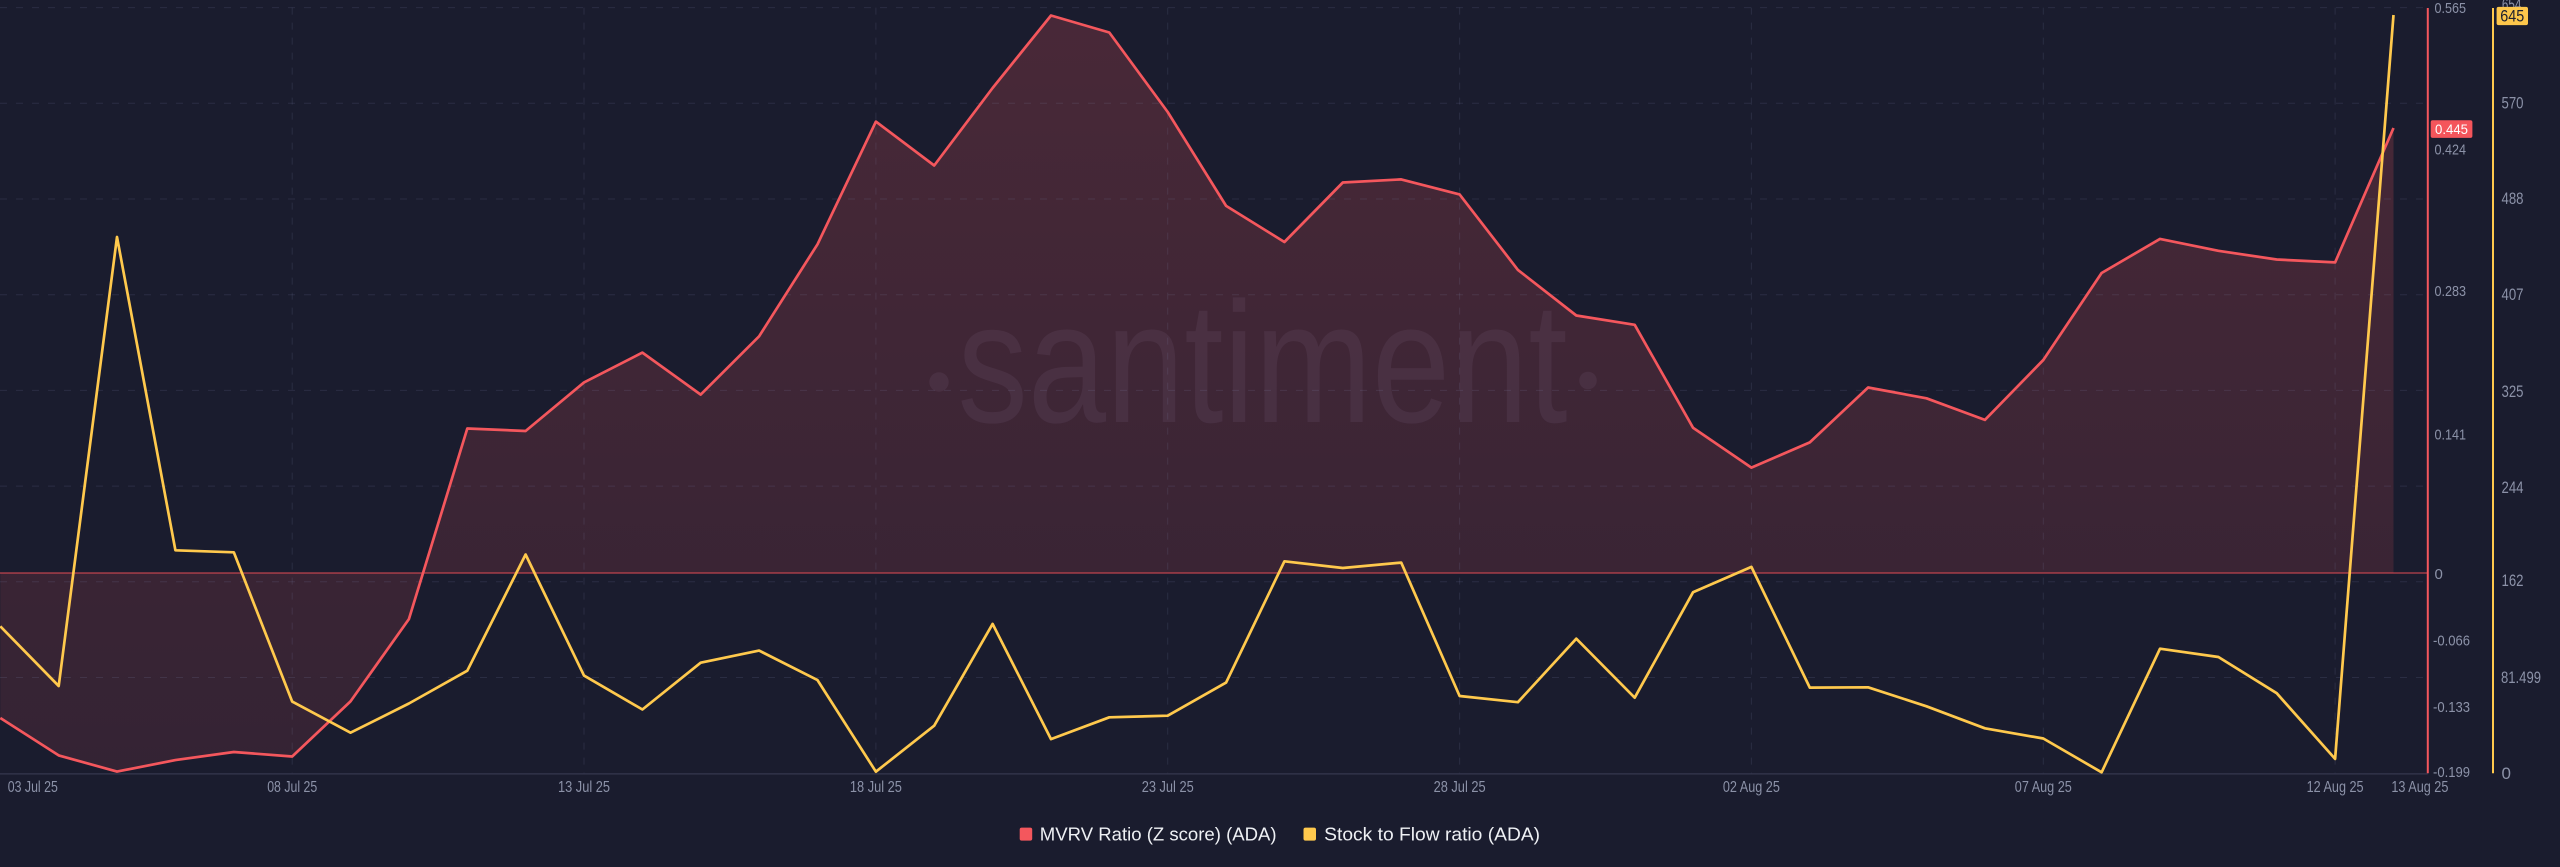  I want to click on svg-text: 13 Jul 25, so click(584, 787).